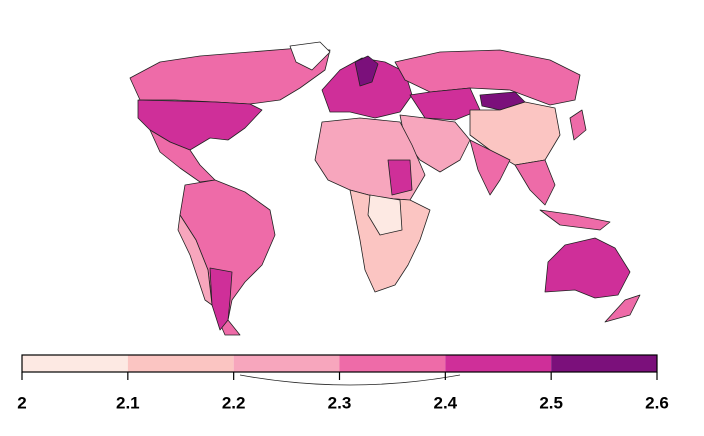  Describe the element at coordinates (515, 133) in the screenshot. I see `china` at that location.